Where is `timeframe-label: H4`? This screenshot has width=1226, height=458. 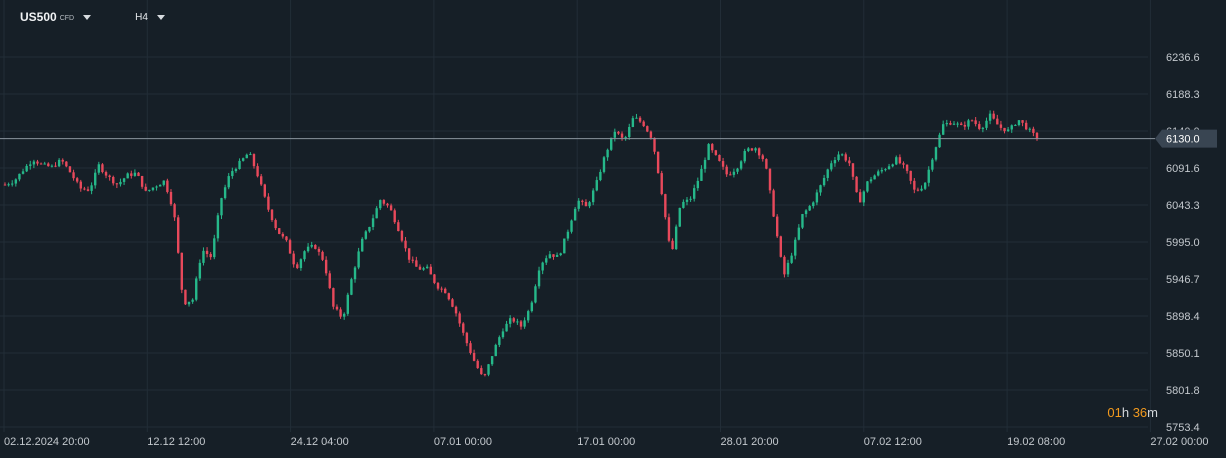 timeframe-label: H4 is located at coordinates (141, 17).